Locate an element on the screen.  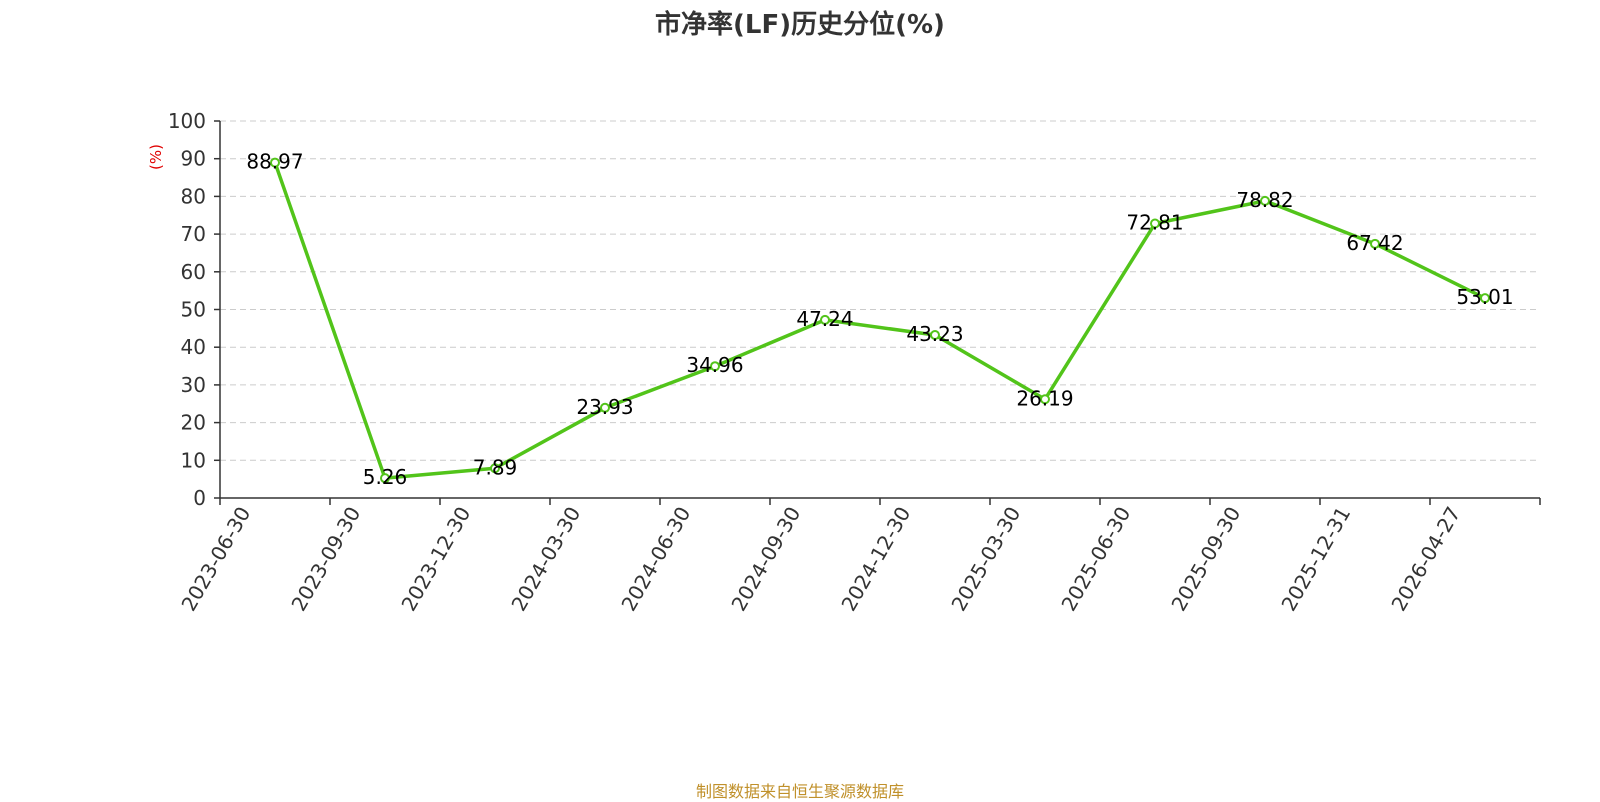
data-label: 47.24 is located at coordinates (824, 319).